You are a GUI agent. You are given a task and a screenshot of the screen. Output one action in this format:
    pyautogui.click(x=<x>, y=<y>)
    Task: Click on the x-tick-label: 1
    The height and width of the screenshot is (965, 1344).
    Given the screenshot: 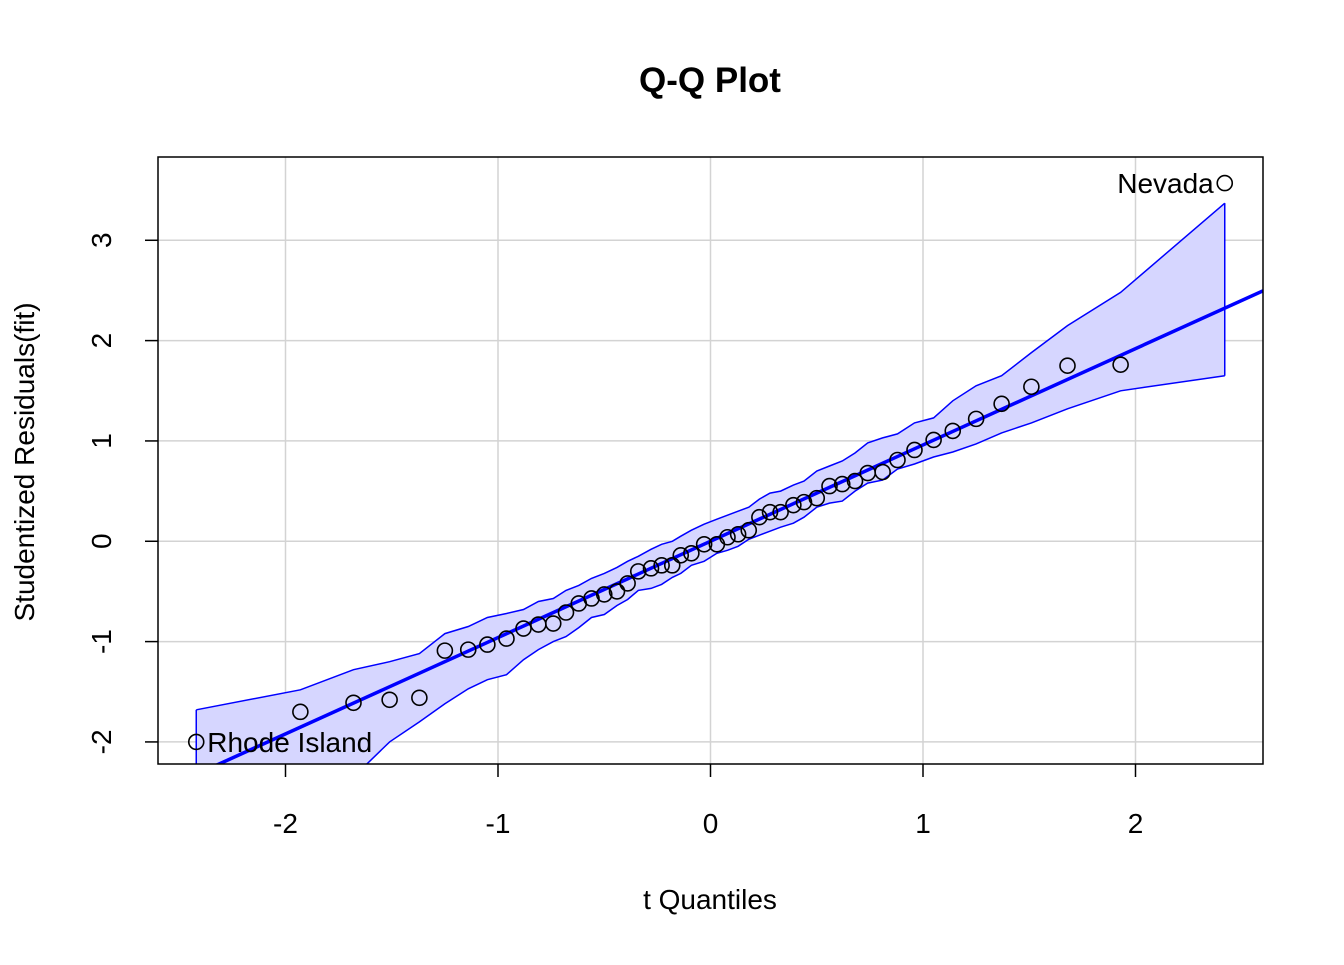 What is the action you would take?
    pyautogui.click(x=923, y=823)
    